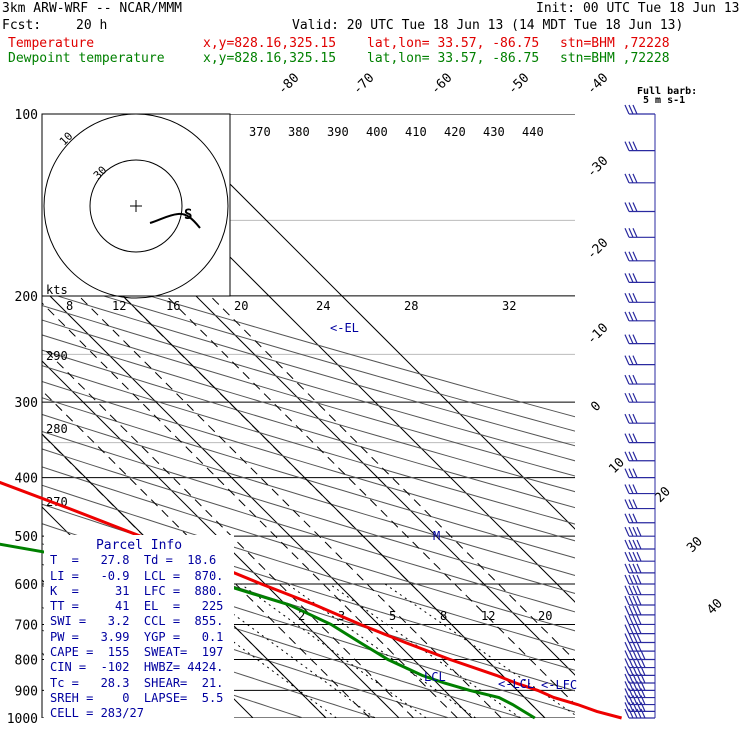 The image size is (740, 740). What do you see at coordinates (516, 684) in the screenshot?
I see `lcl-annotation: <-LCL` at bounding box center [516, 684].